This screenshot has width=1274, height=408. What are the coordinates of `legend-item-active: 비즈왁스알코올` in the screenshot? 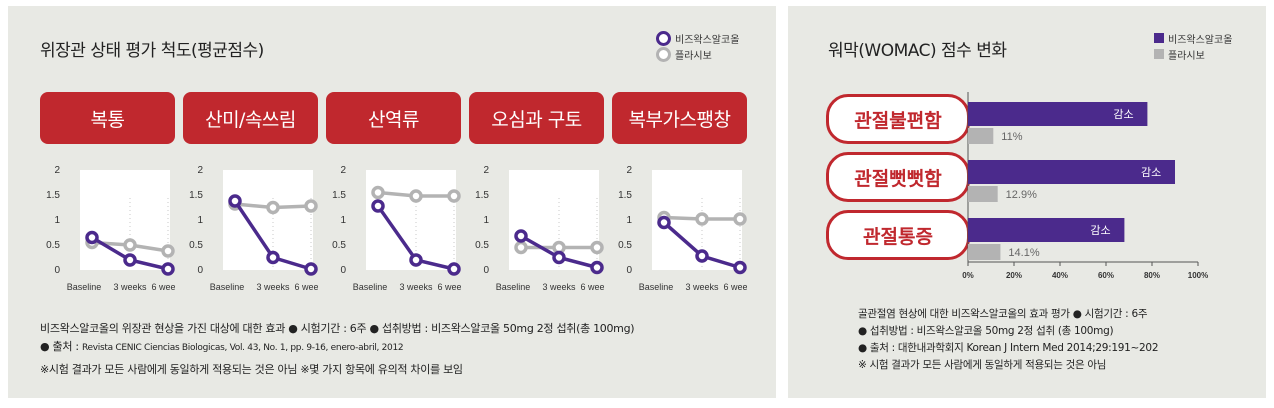 It's located at (697, 38).